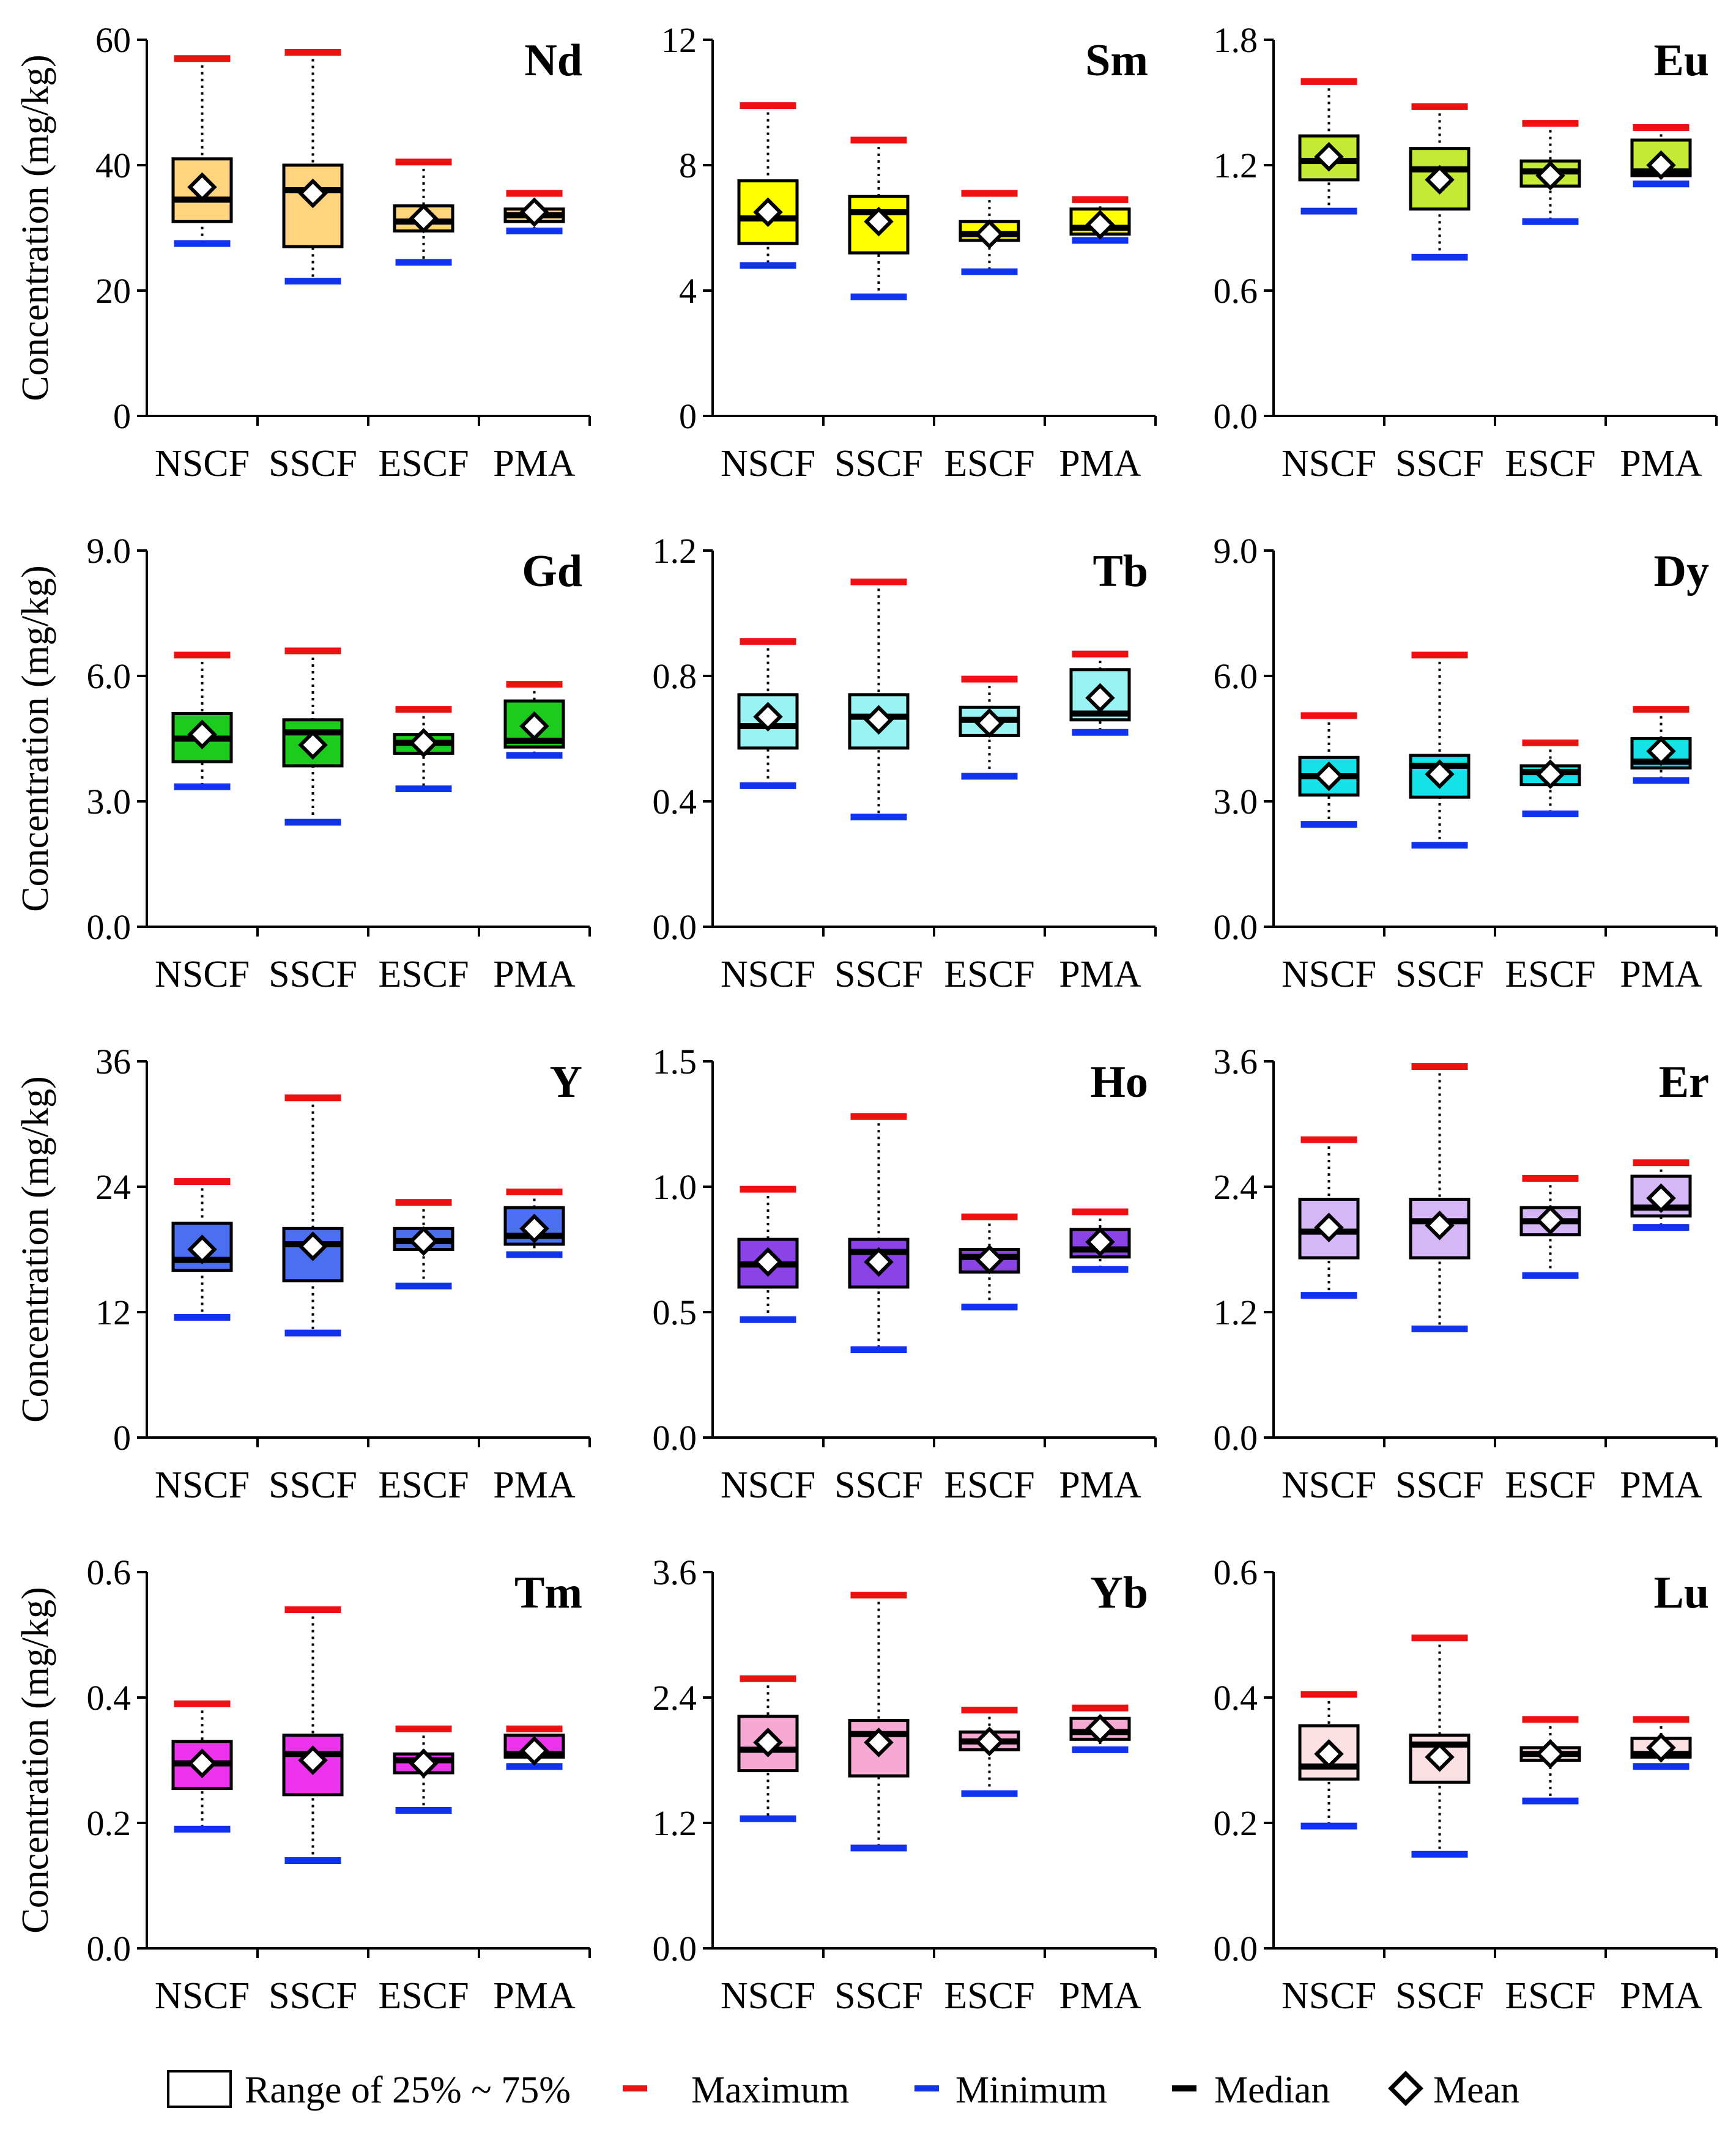  What do you see at coordinates (1681, 571) in the screenshot?
I see `panel-title-dy: Dy` at bounding box center [1681, 571].